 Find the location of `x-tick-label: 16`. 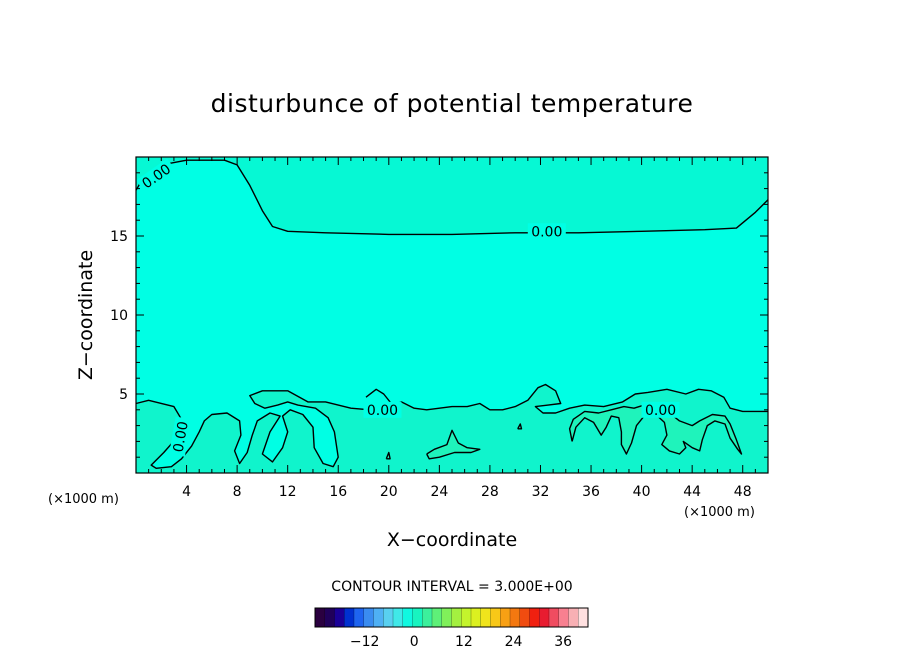

x-tick-label: 16 is located at coordinates (338, 492).